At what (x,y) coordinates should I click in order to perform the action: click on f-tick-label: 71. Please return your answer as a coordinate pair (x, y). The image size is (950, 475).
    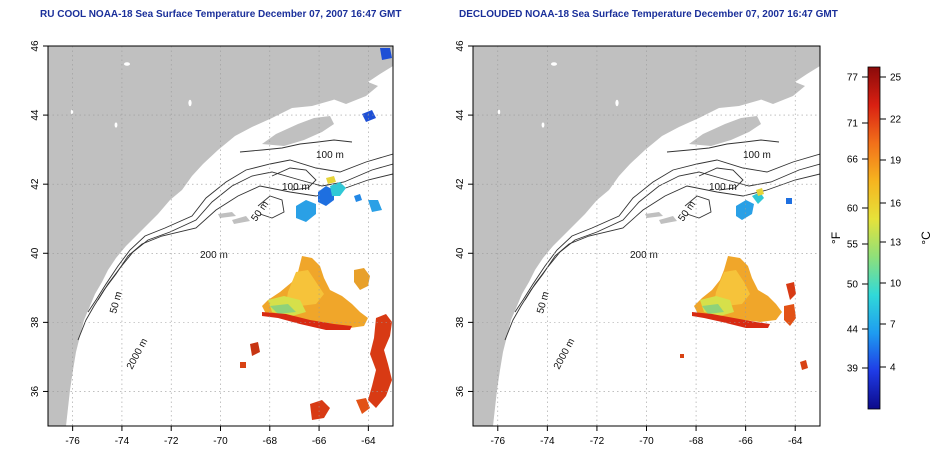
    Looking at the image, I should click on (853, 124).